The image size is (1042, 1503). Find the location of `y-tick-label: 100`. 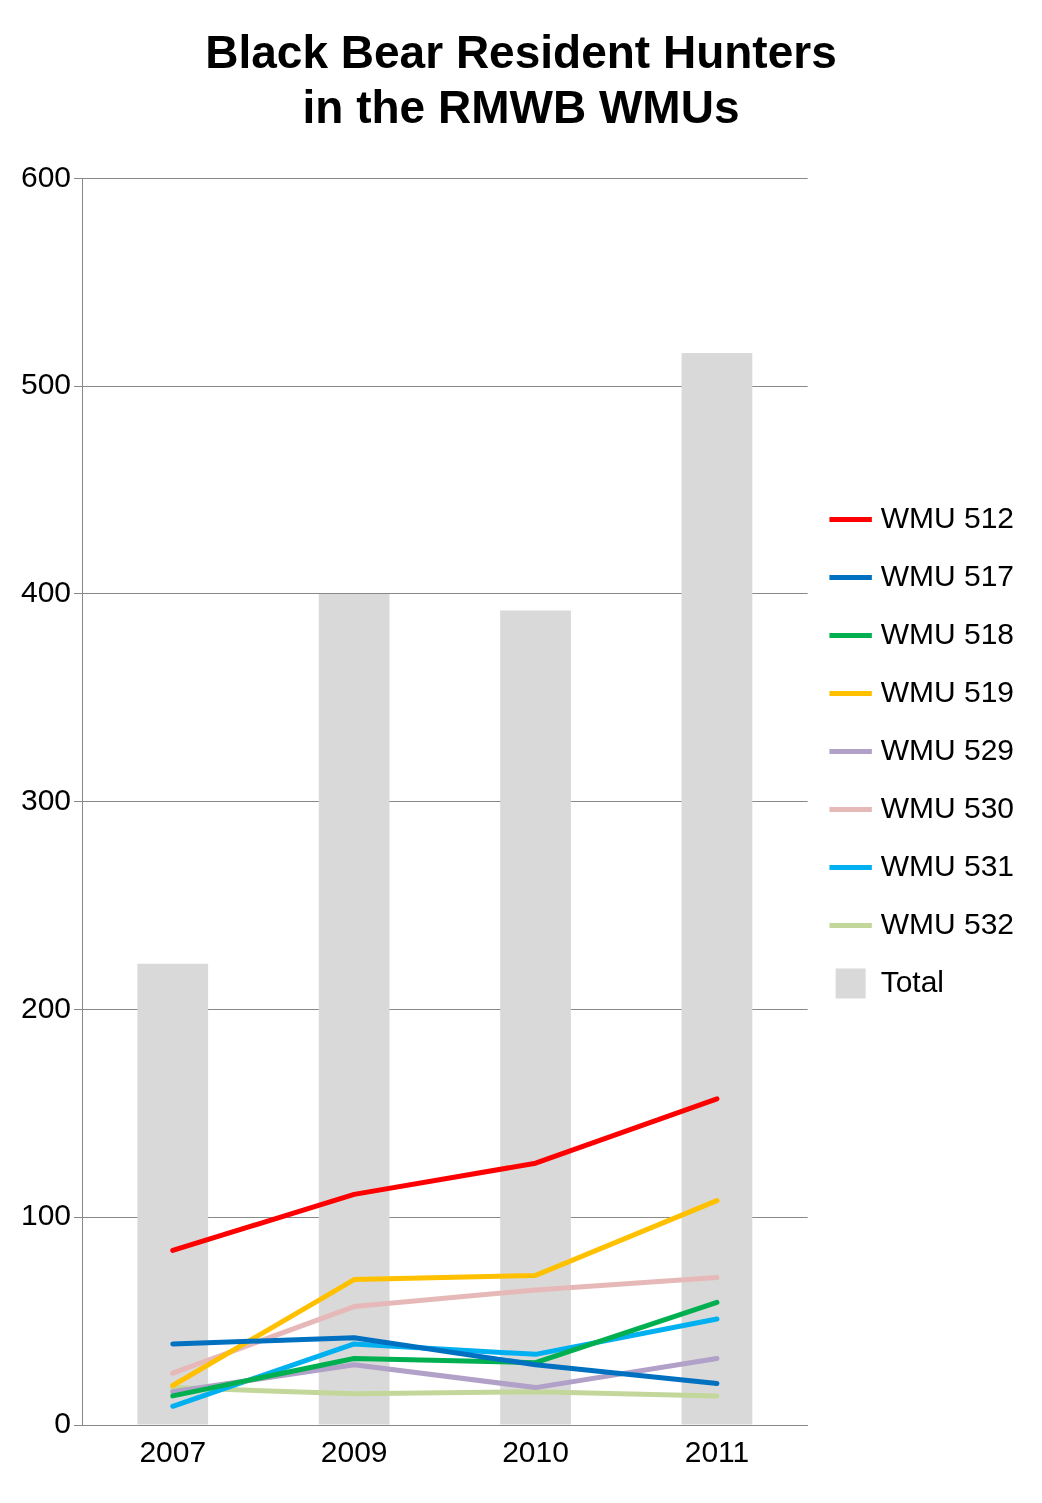

y-tick-label: 100 is located at coordinates (46, 1215).